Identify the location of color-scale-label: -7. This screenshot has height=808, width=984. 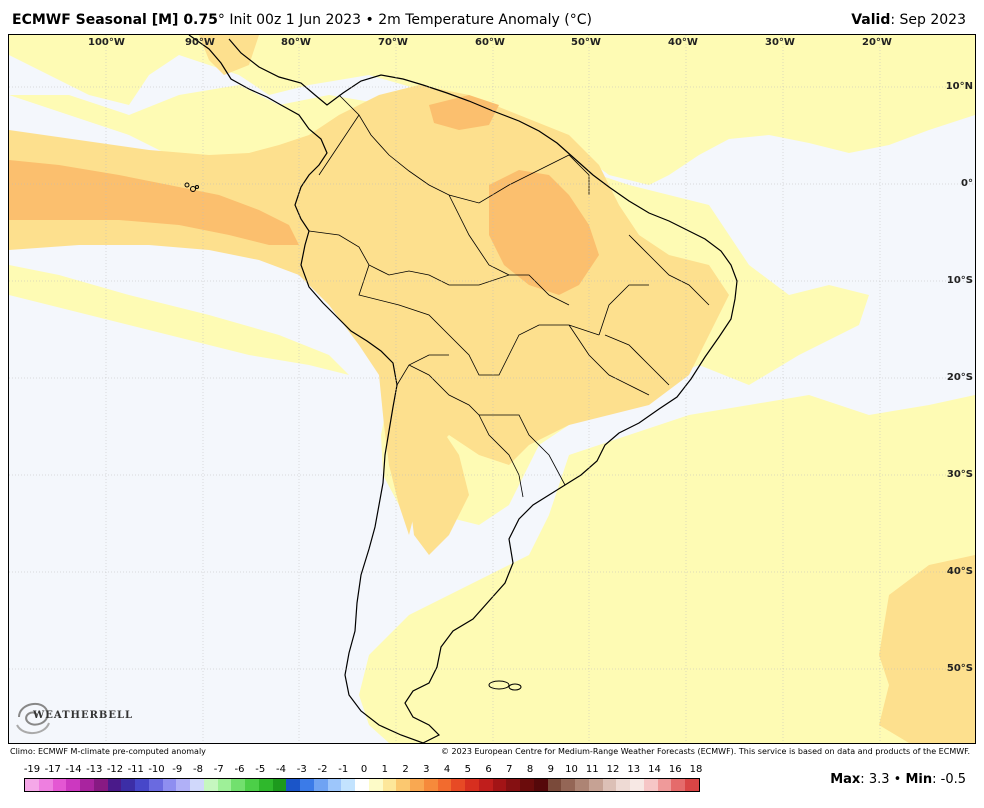
(218, 769).